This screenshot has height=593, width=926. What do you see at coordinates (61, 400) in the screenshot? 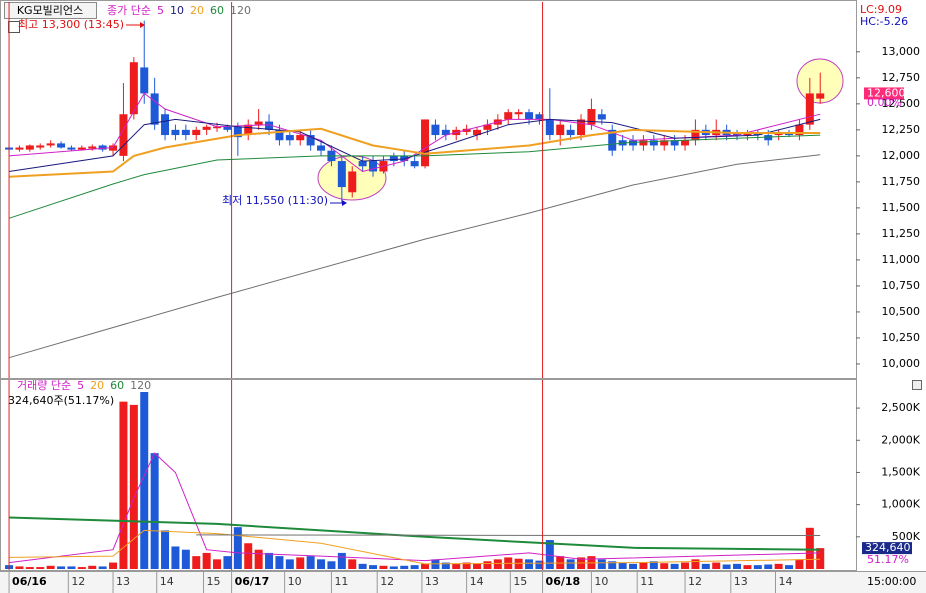
I see `volume-info: 324,640주(51.17%)` at bounding box center [61, 400].